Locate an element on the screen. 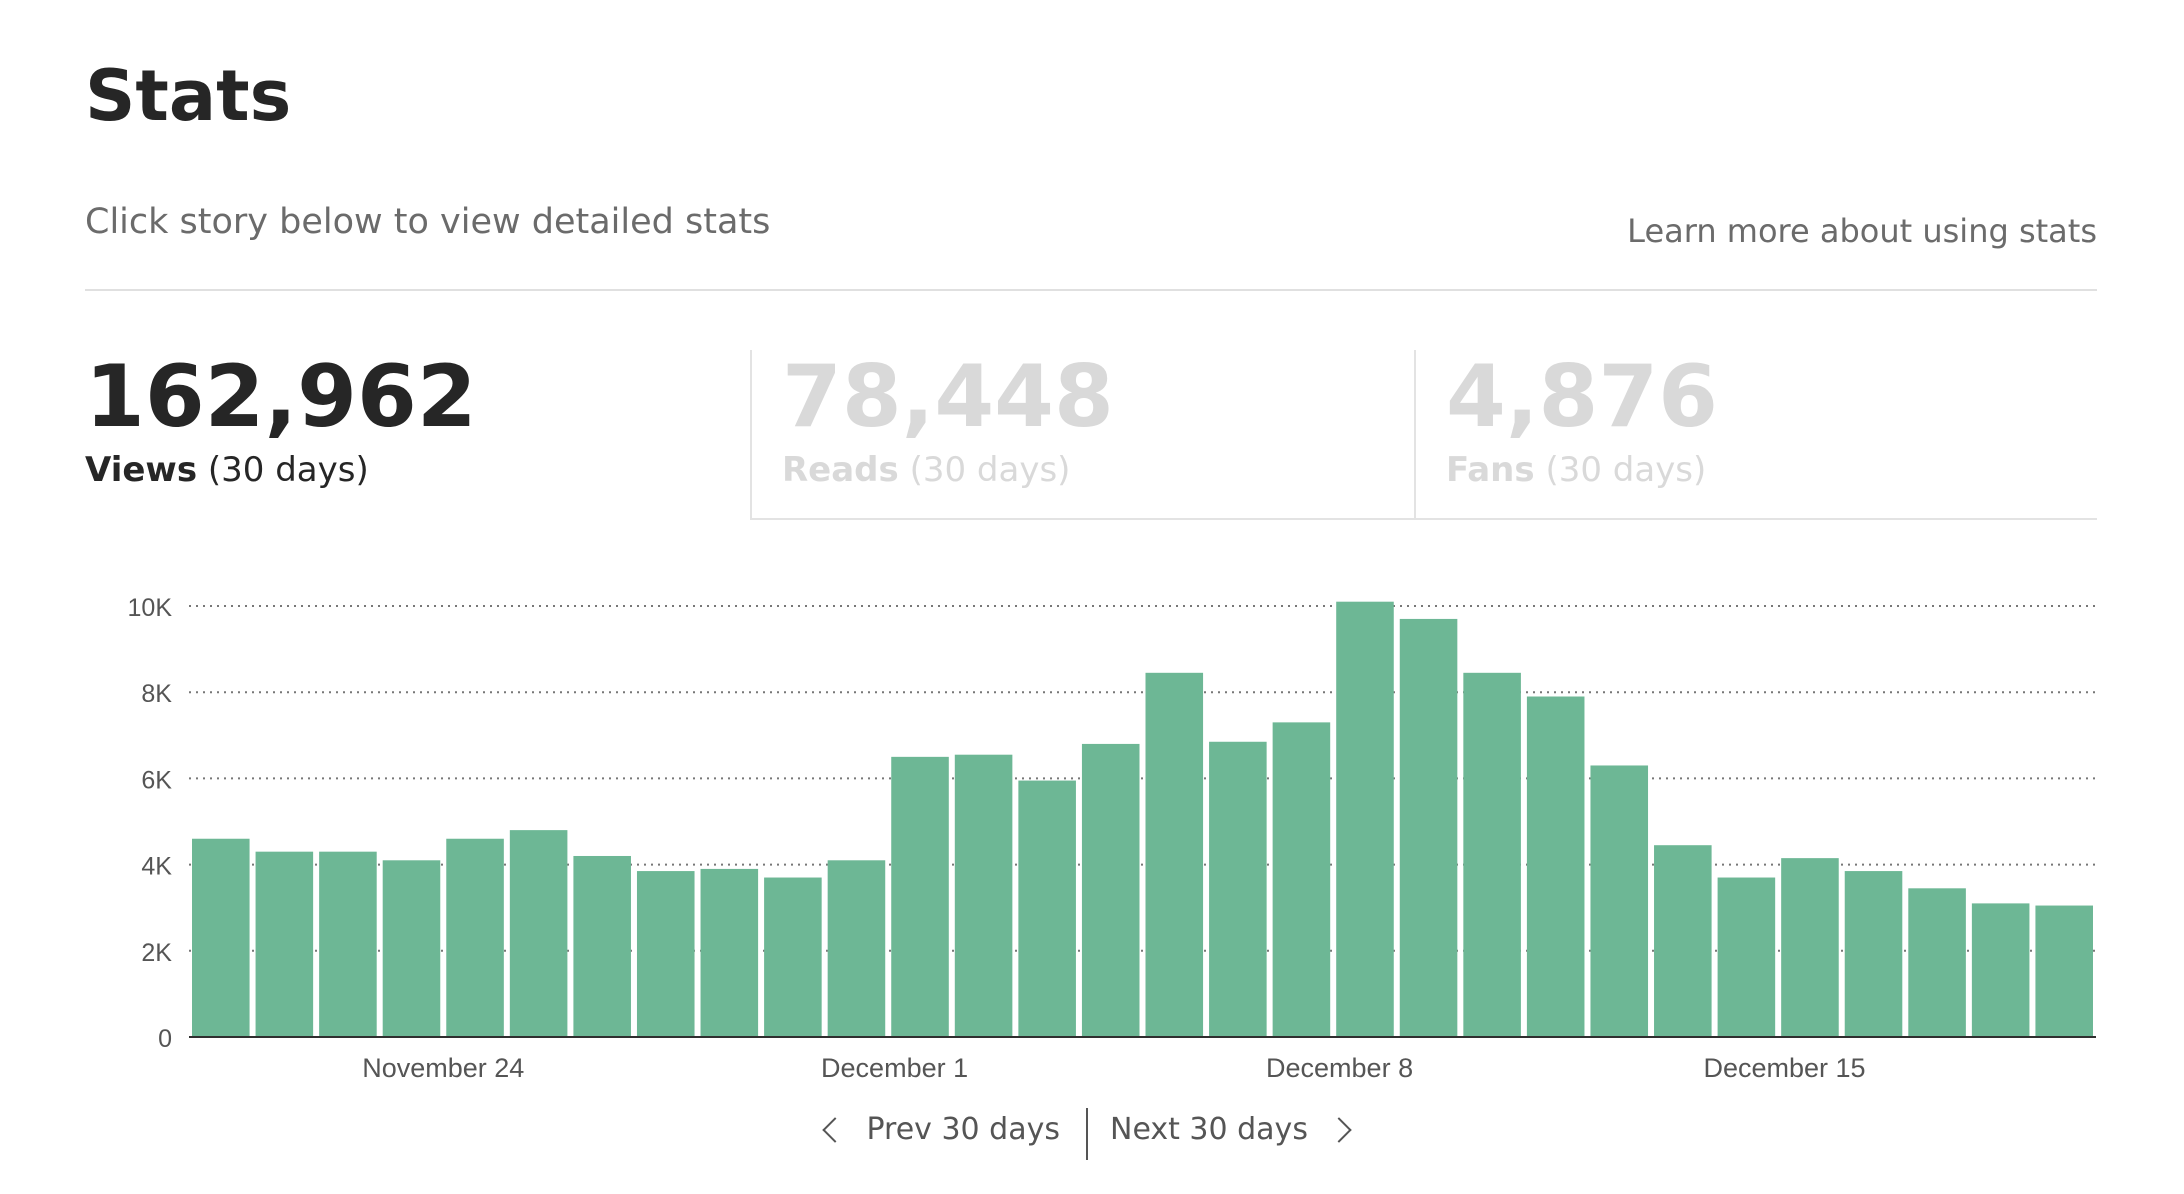 The width and height of the screenshot is (2184, 1194). pagination: Prev 30 days Next 30 days is located at coordinates (1092, 1134).